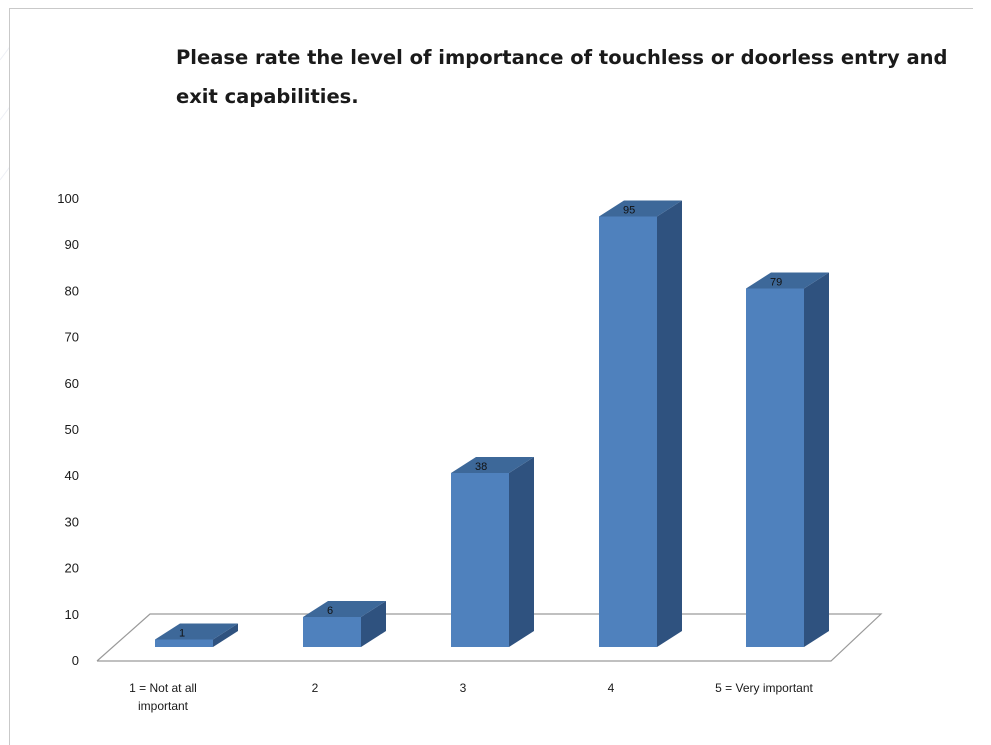  I want to click on y-tick-label: 60, so click(72, 383).